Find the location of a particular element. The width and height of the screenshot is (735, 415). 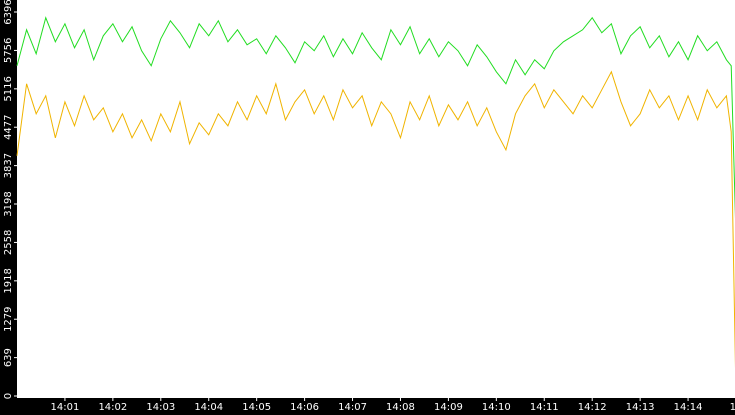

x-axis-strip is located at coordinates (367, 406).